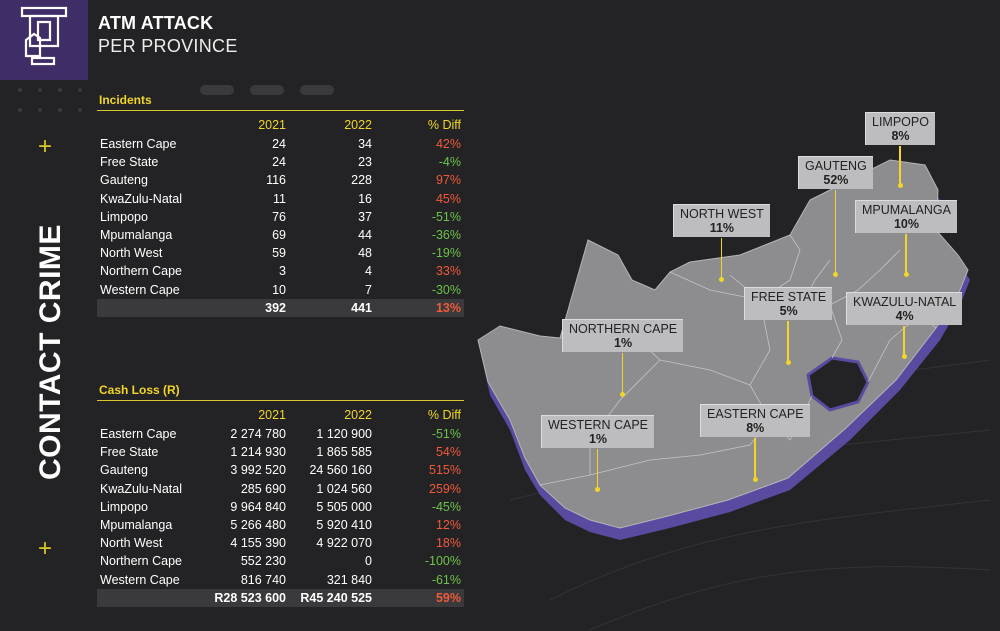 The image size is (1000, 631). I want to click on diff-cell: 45%, so click(448, 198).